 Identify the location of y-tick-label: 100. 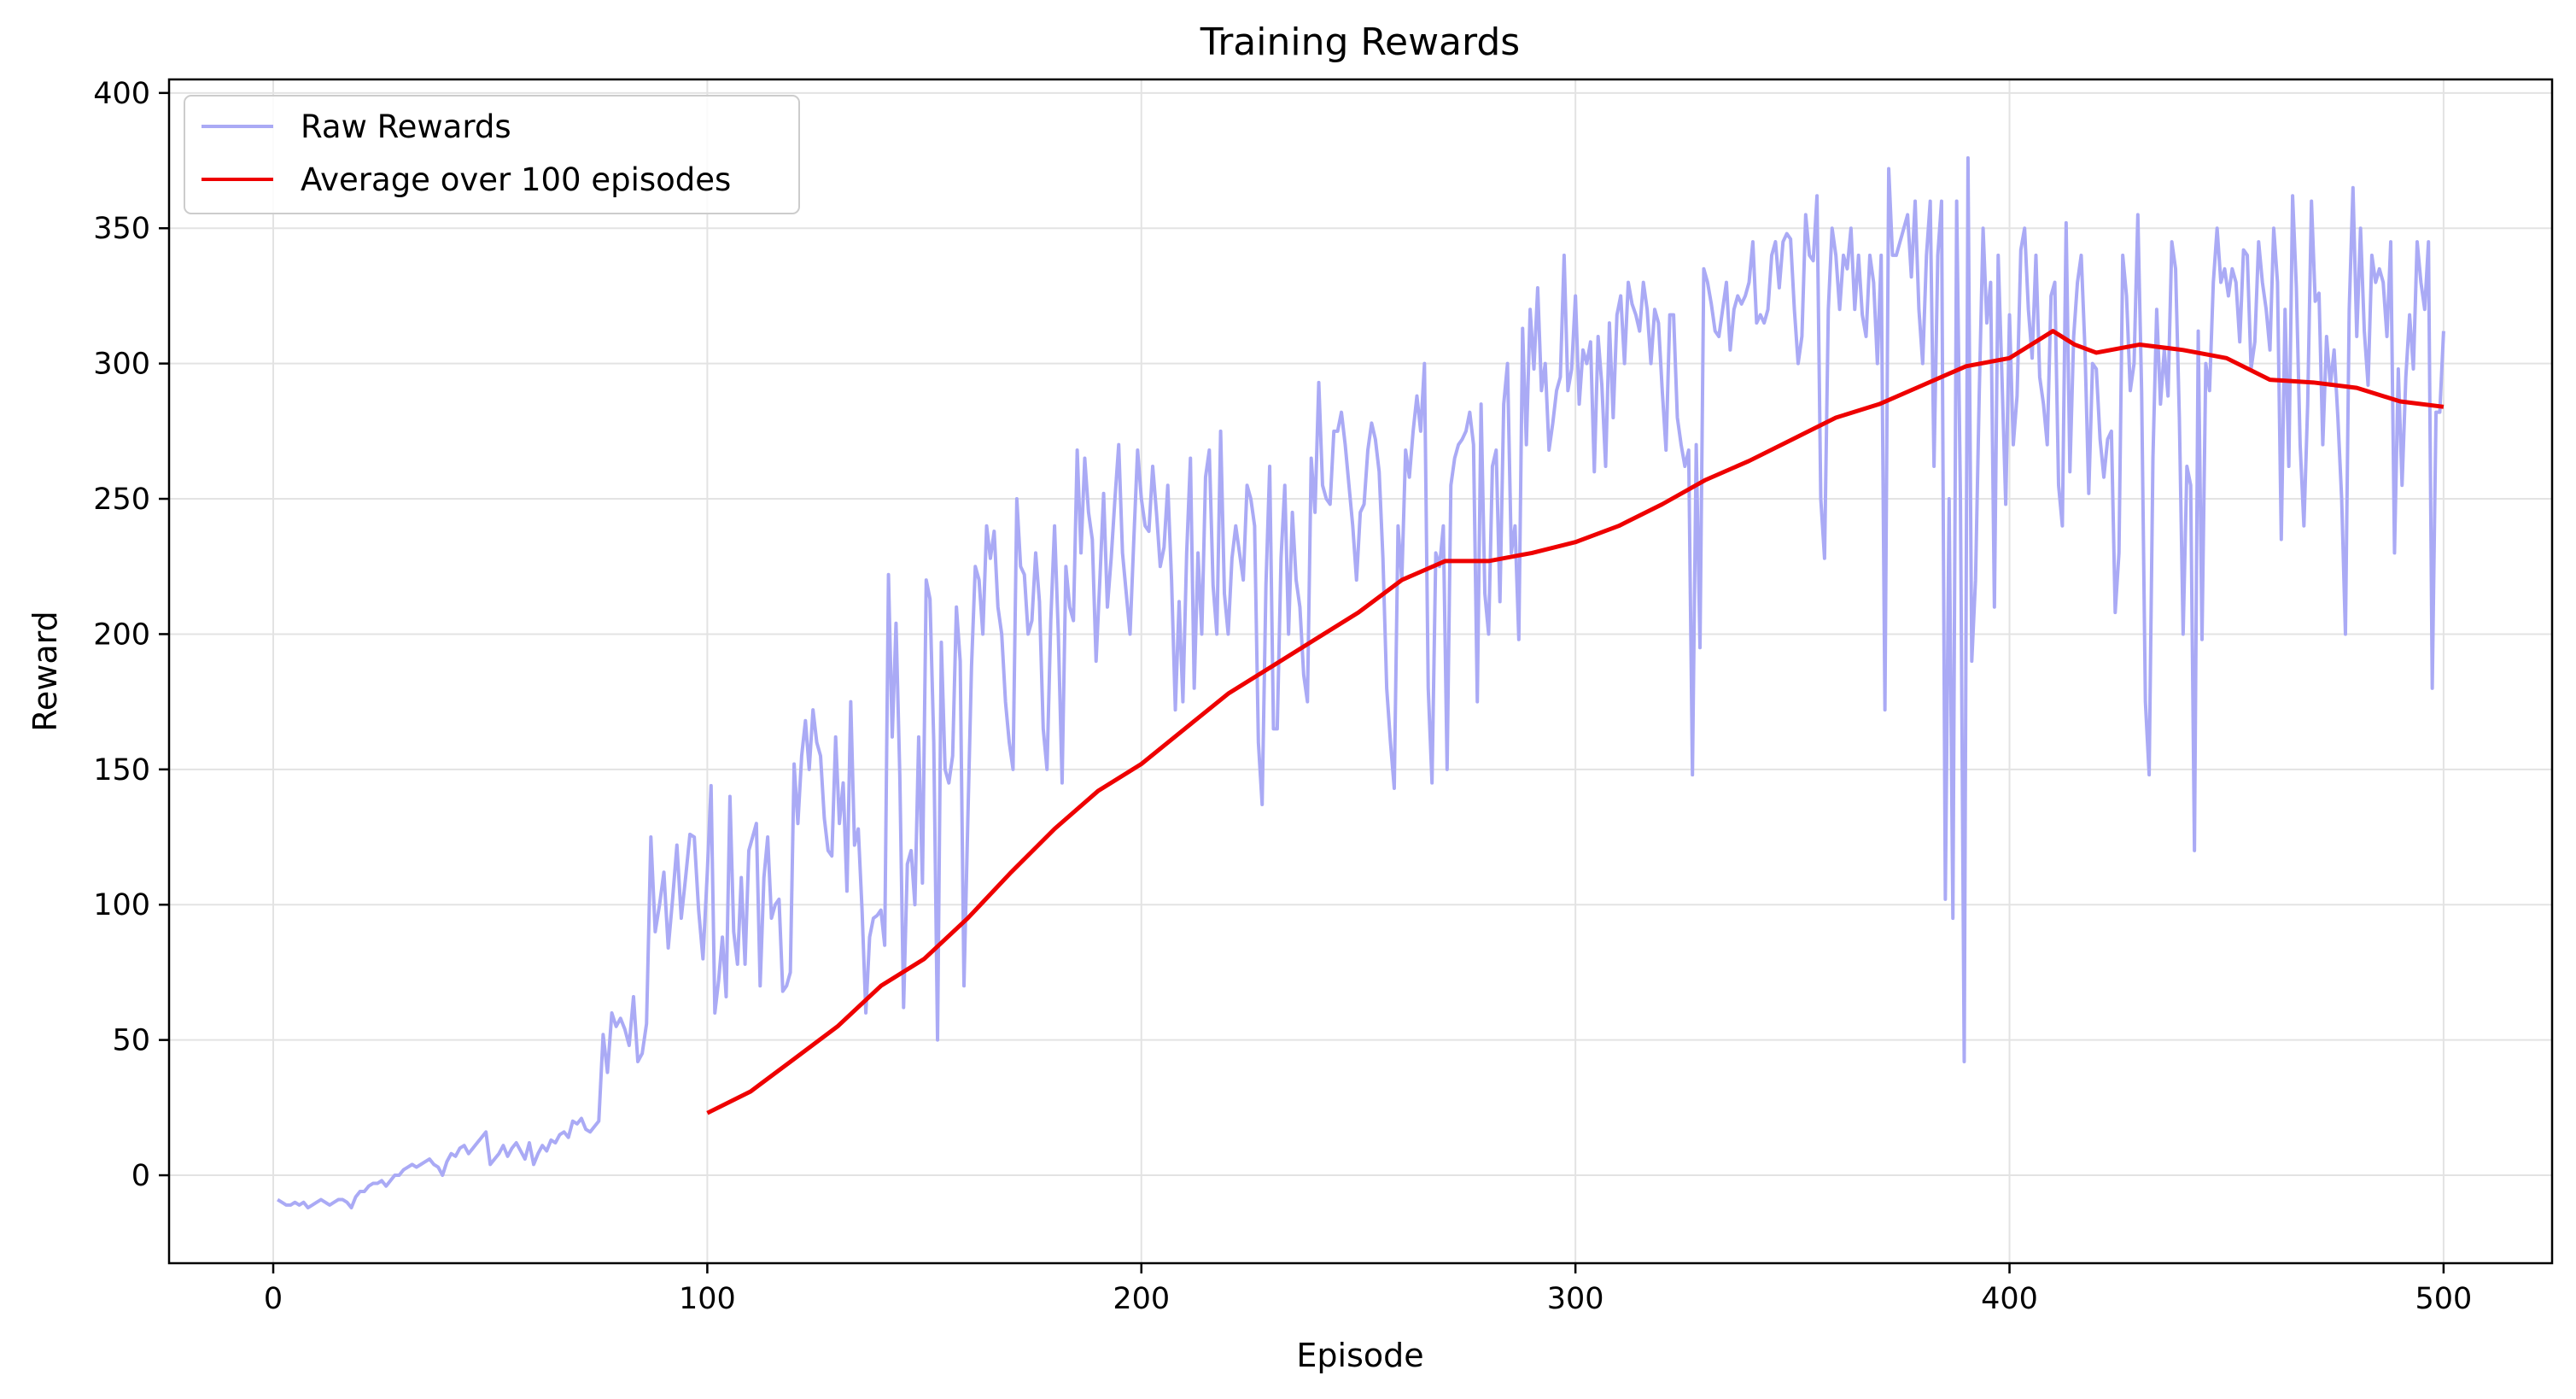
(121, 905).